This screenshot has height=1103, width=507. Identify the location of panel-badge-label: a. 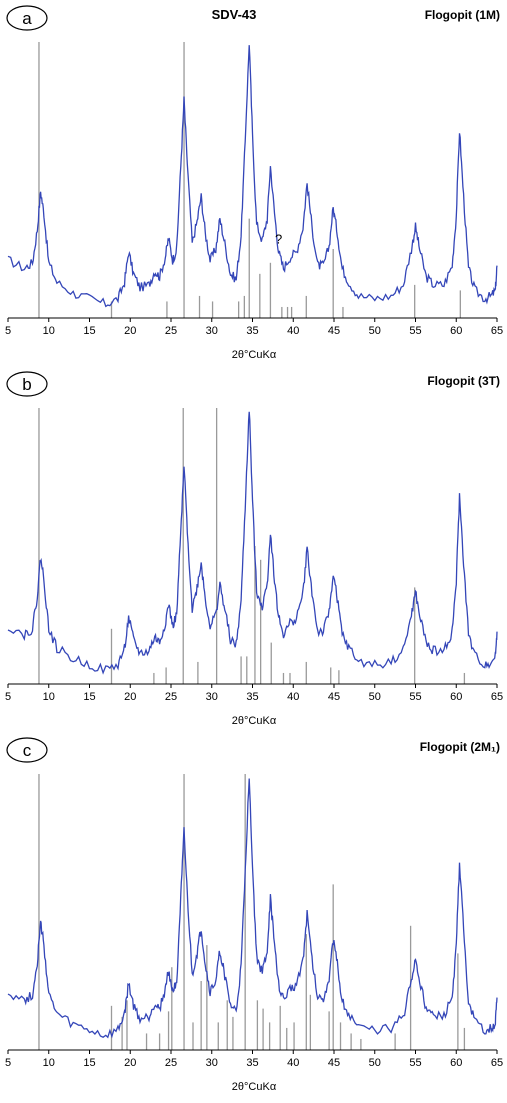
(27, 18).